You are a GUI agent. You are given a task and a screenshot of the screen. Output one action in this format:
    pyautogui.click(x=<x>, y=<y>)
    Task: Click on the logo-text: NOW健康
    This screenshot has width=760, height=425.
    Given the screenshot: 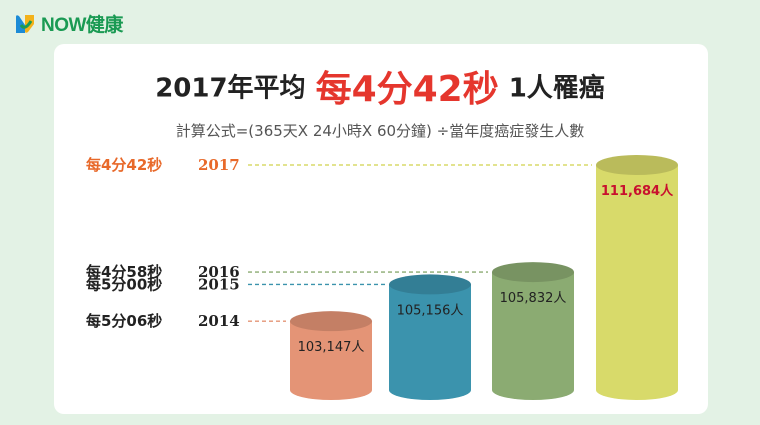 What is the action you would take?
    pyautogui.click(x=82, y=25)
    